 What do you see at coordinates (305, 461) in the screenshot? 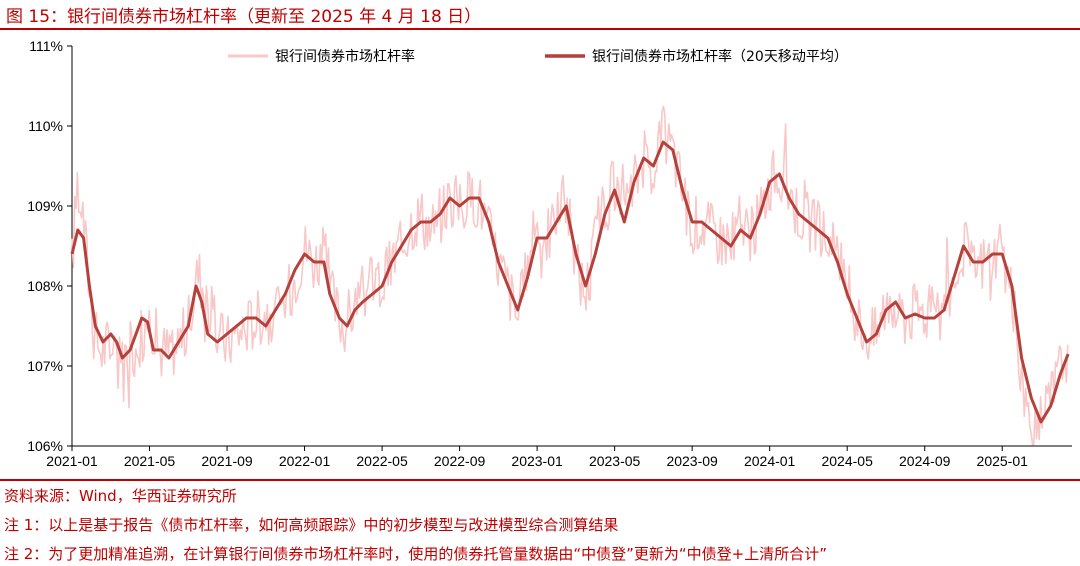
I see `x-tick-label: 2022-01` at bounding box center [305, 461].